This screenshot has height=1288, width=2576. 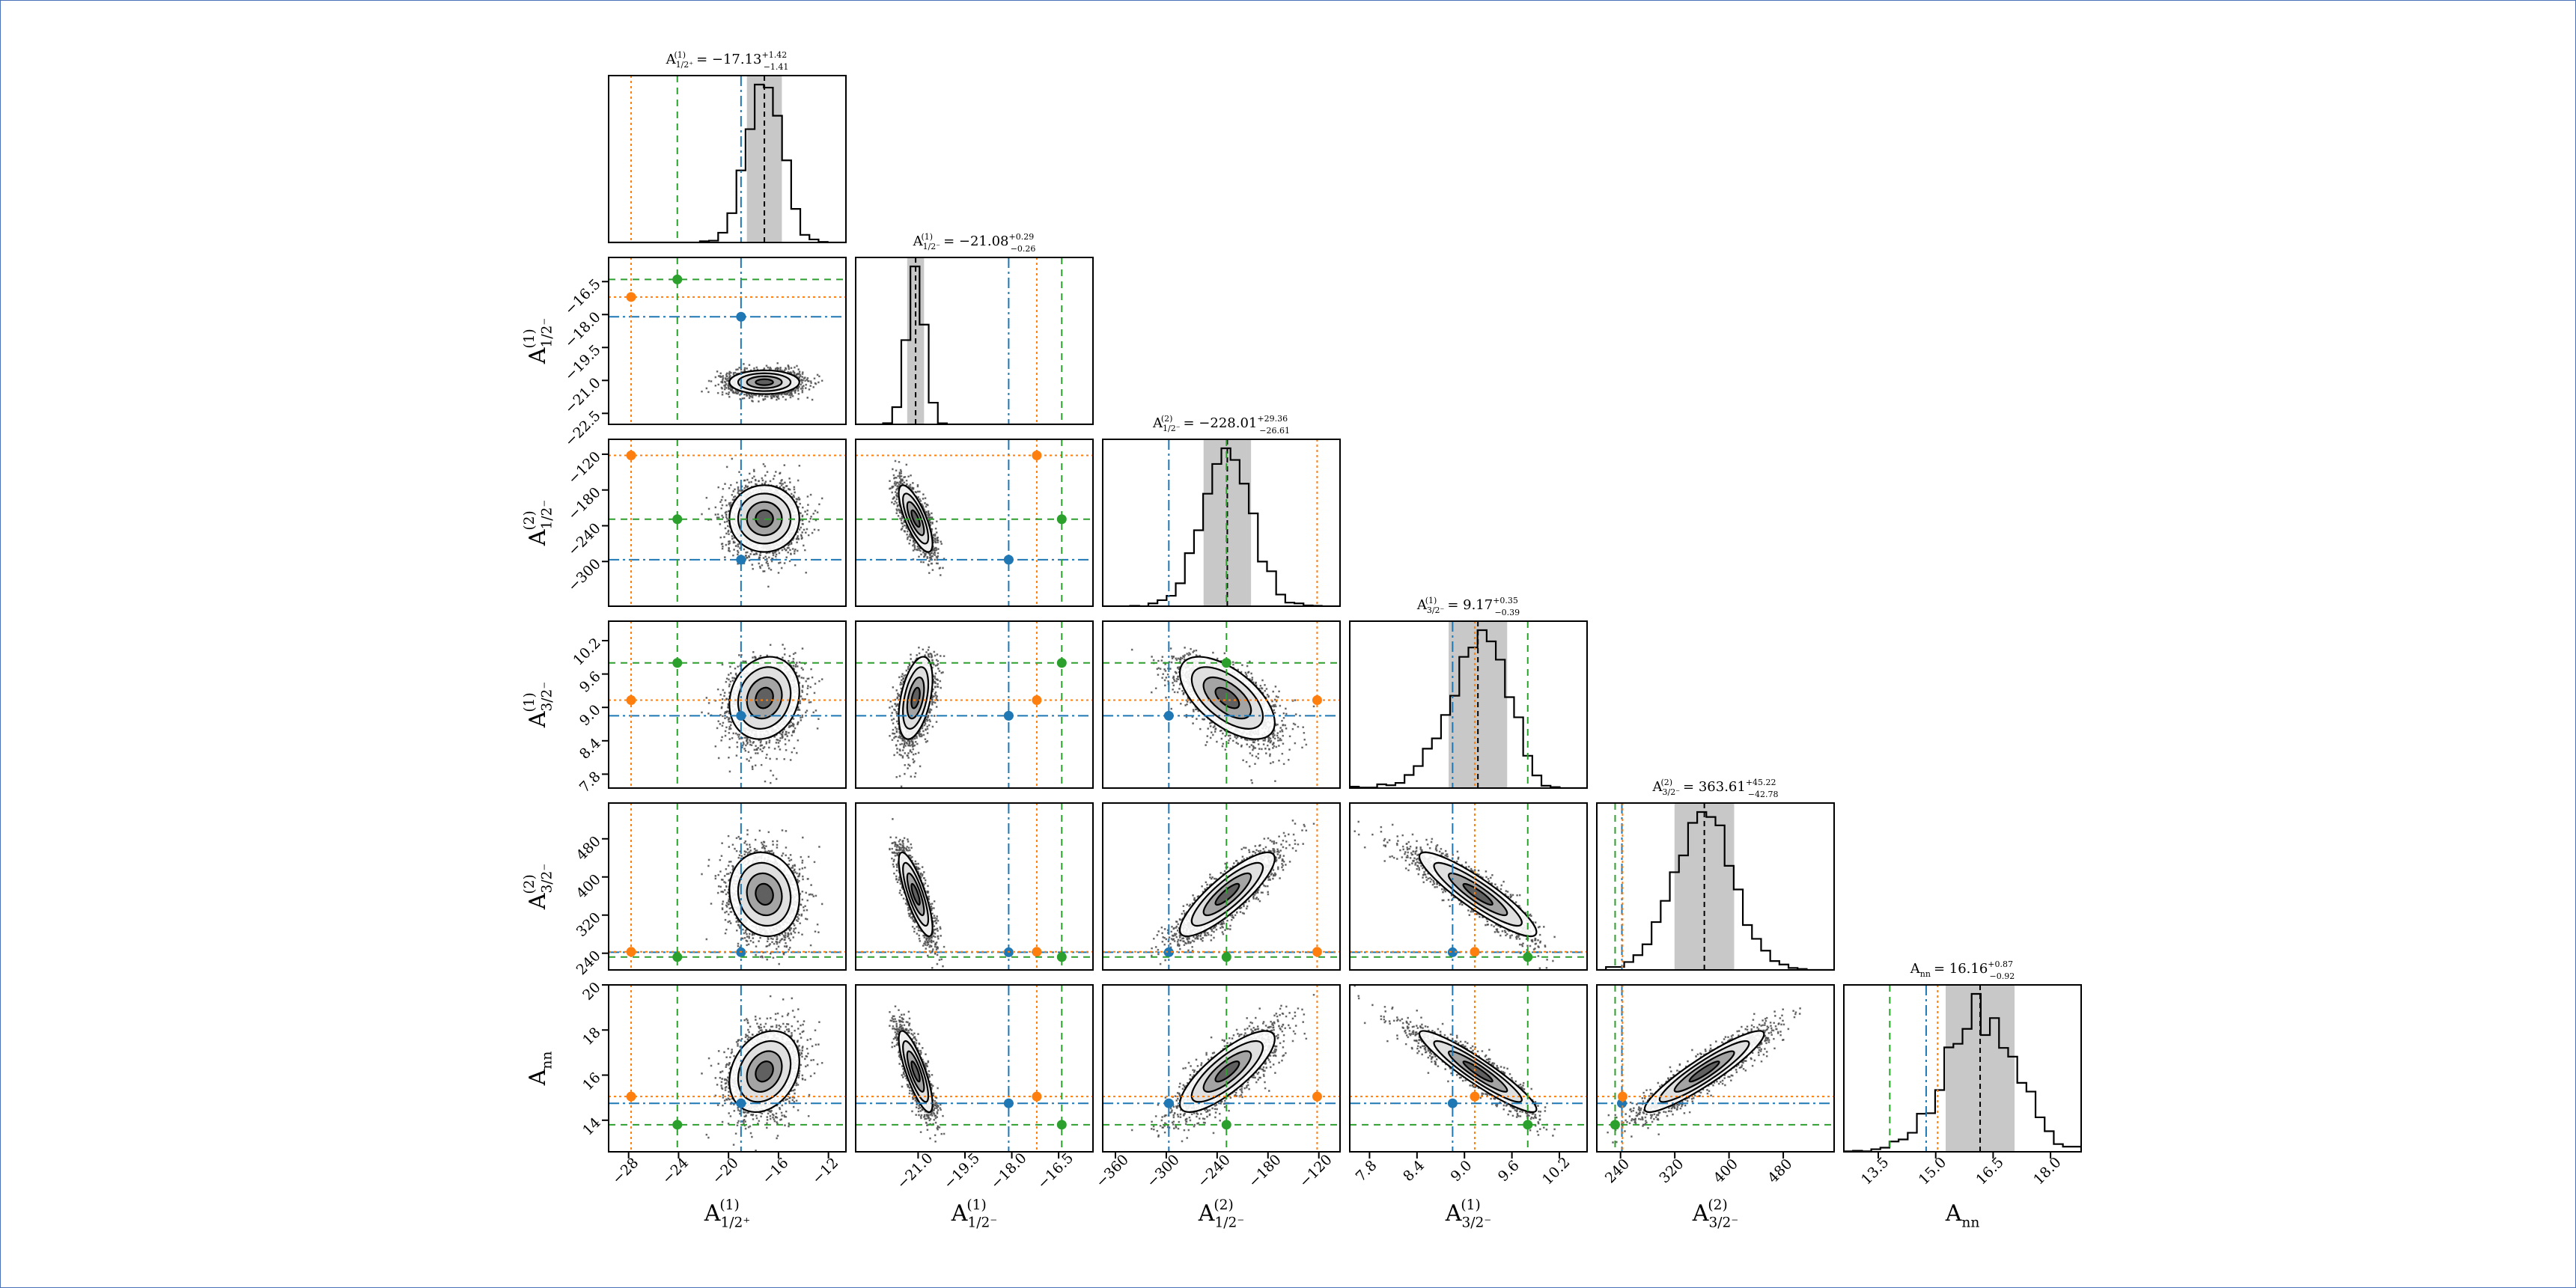 What do you see at coordinates (540, 1069) in the screenshot?
I see `y-axis-label-group: Ann` at bounding box center [540, 1069].